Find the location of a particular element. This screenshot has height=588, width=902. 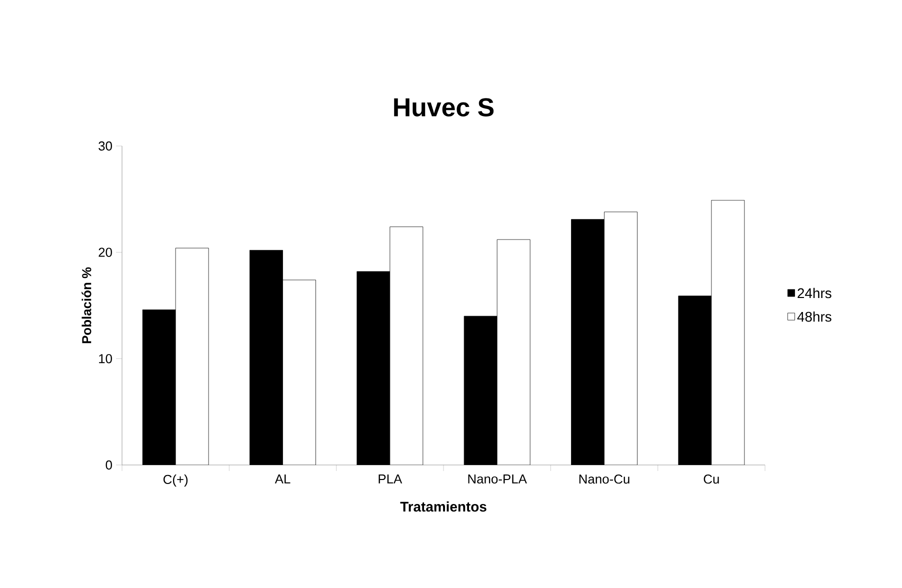

x-tick-label: C(+) is located at coordinates (175, 480).